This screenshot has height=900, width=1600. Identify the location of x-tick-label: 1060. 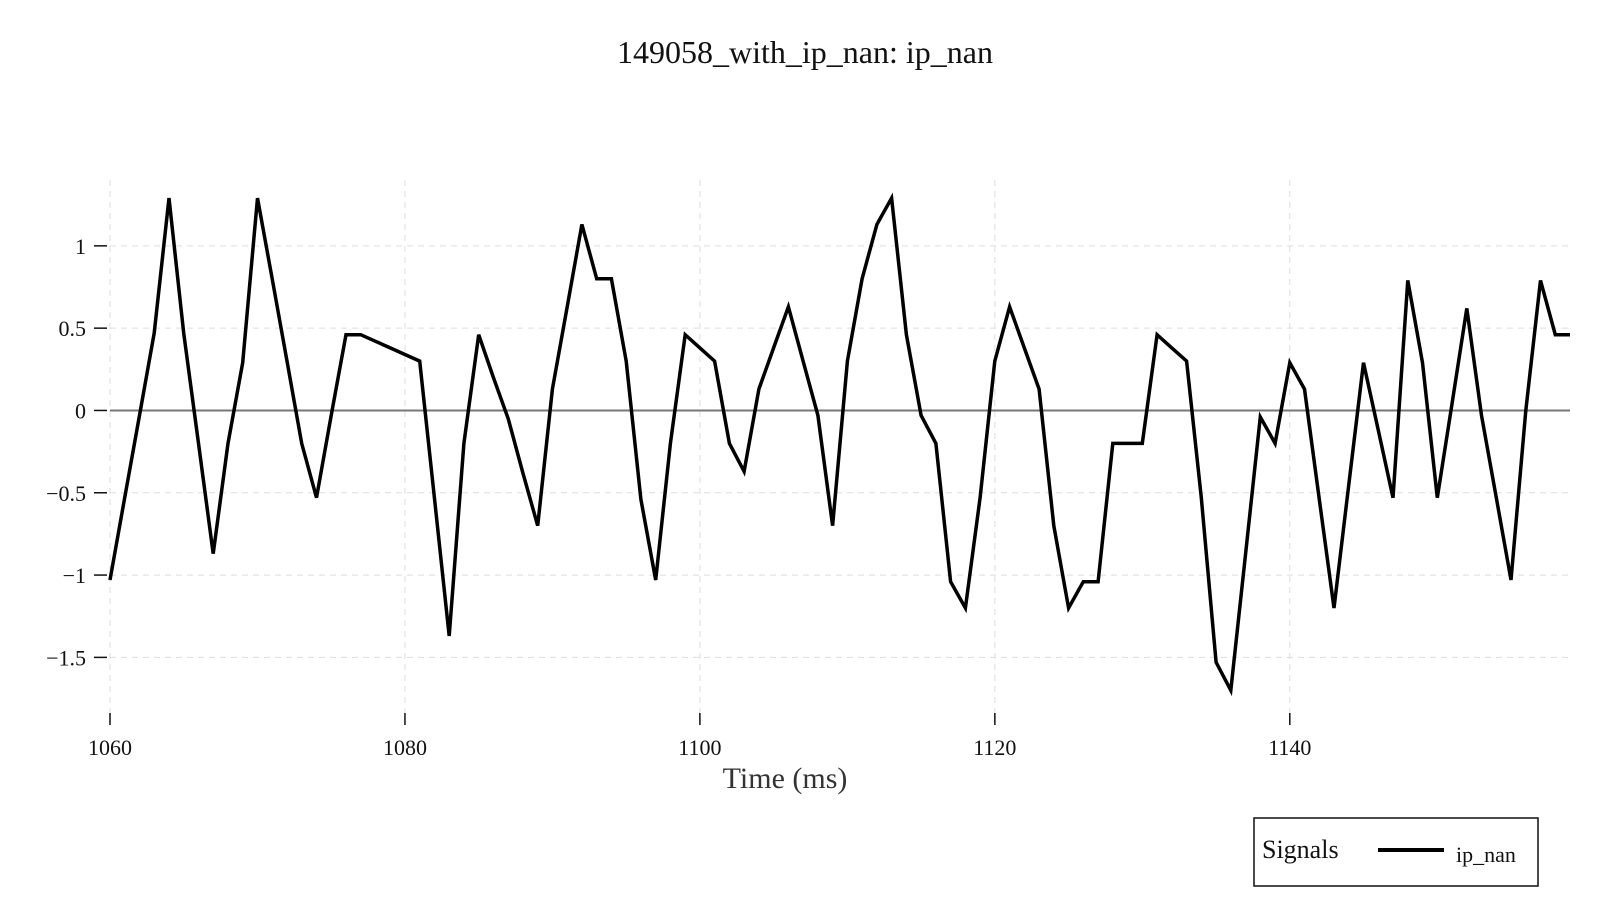
(110, 747).